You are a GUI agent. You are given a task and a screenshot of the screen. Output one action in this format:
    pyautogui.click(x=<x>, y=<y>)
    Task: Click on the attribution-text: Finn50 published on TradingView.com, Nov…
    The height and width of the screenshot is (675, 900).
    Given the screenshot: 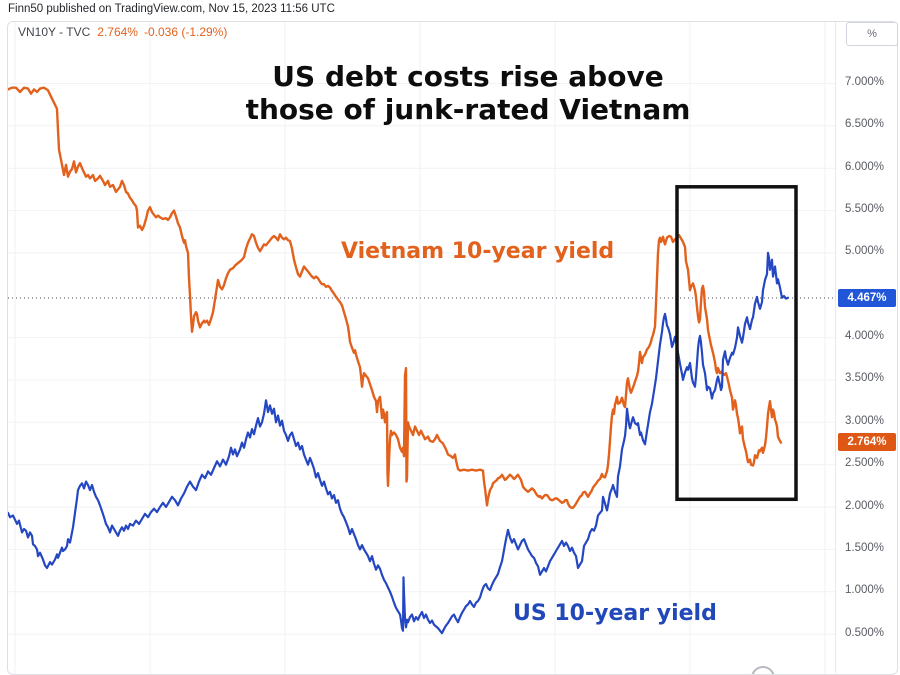 What is the action you would take?
    pyautogui.click(x=171, y=9)
    